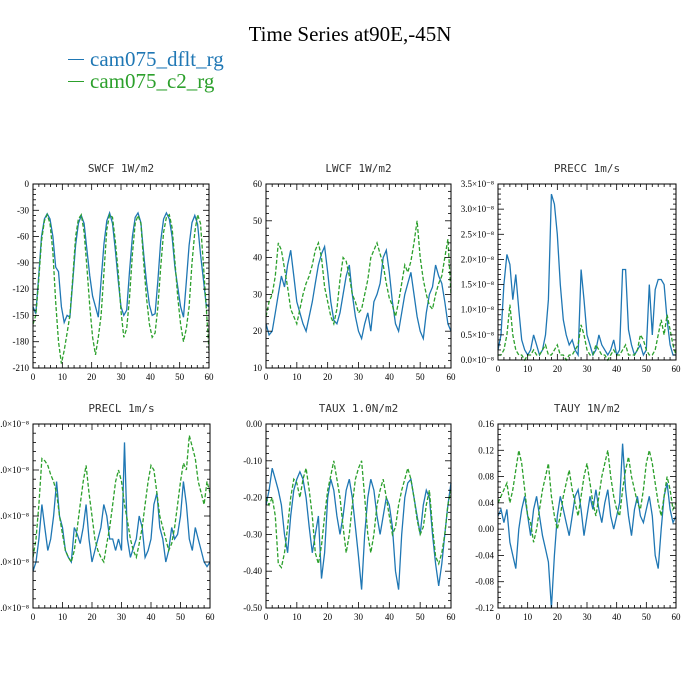 The image size is (700, 700). I want to click on y-tick-label: 3.0×10⁻⁸, so click(477, 209).